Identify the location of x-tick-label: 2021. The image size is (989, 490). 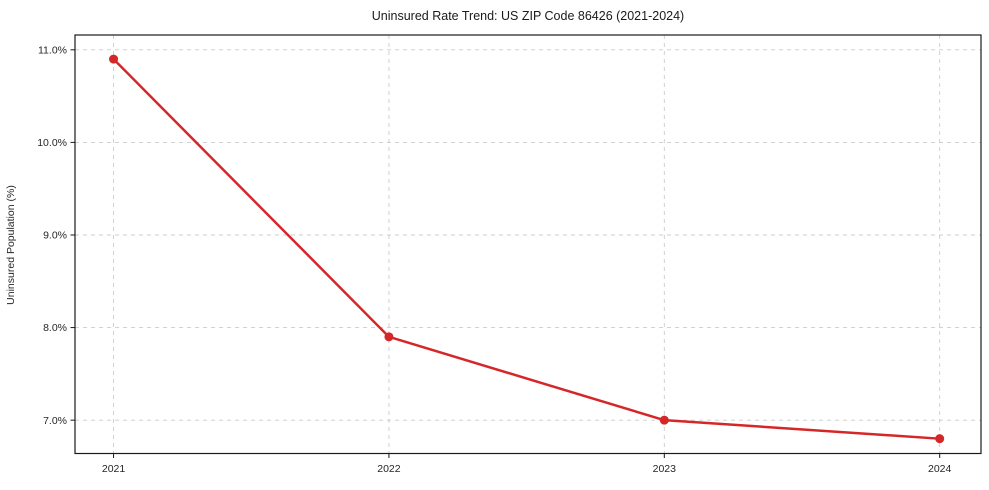
(114, 469).